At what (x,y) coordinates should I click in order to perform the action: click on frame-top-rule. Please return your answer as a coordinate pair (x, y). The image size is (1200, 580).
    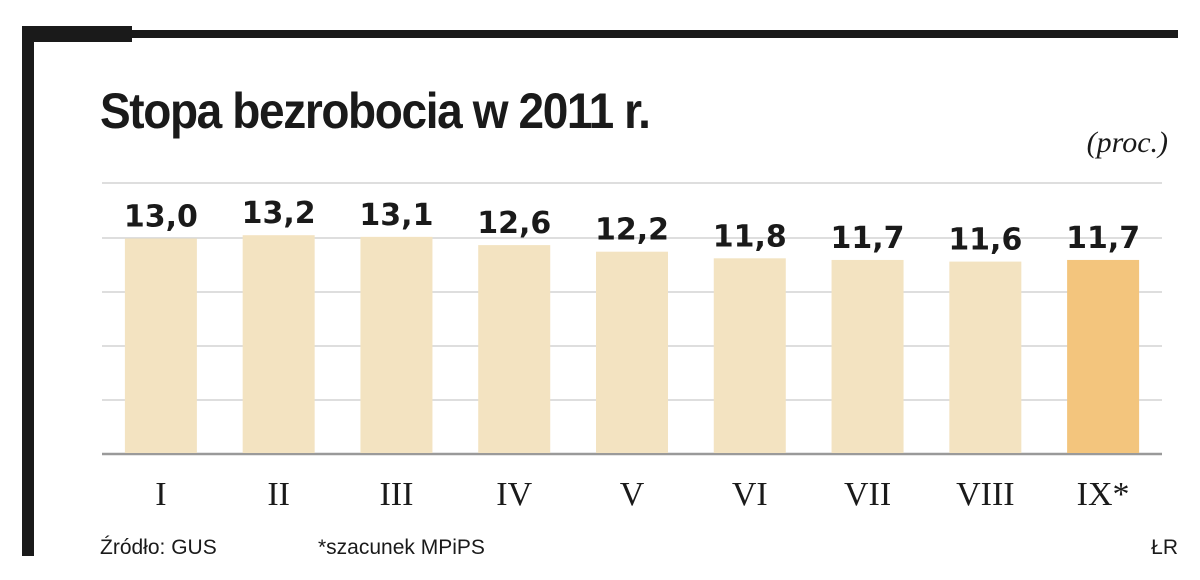
    Looking at the image, I should click on (600, 34).